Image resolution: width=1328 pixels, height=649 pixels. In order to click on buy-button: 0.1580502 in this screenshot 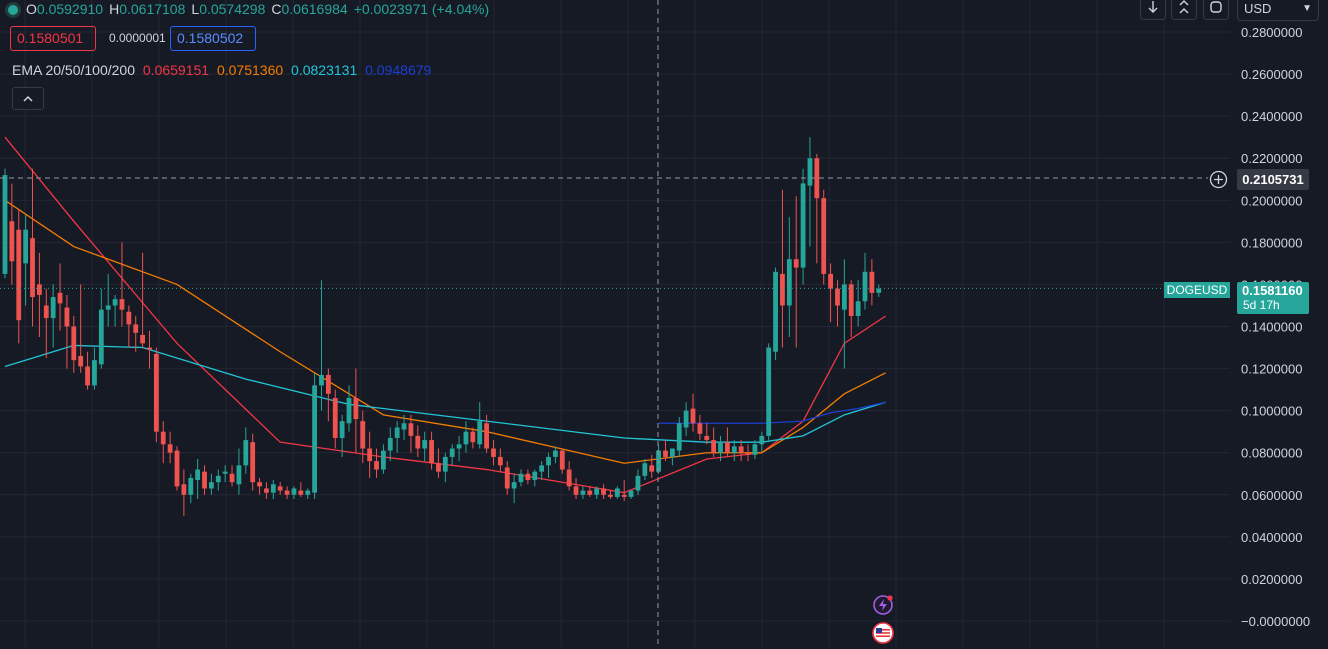, I will do `click(213, 38)`.